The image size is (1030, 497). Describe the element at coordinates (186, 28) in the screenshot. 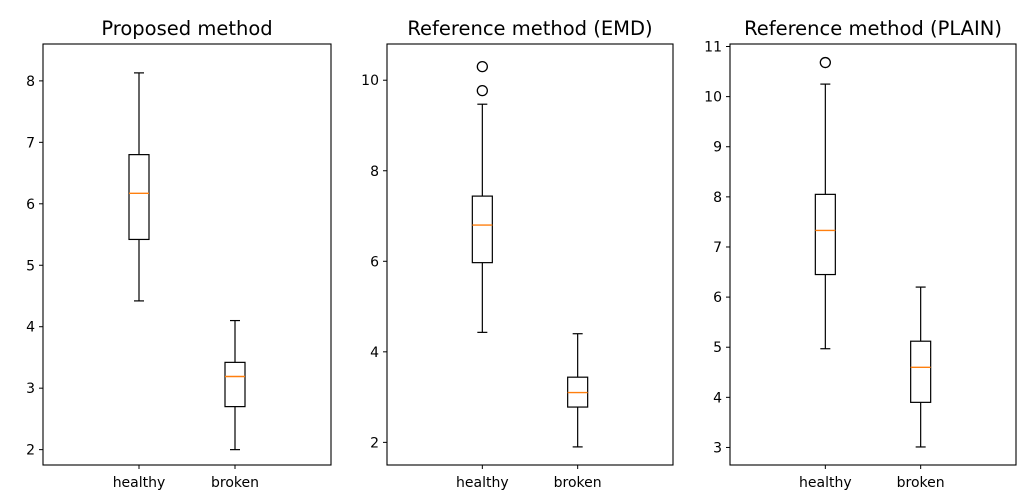

I see `chart-title: Proposed method` at that location.